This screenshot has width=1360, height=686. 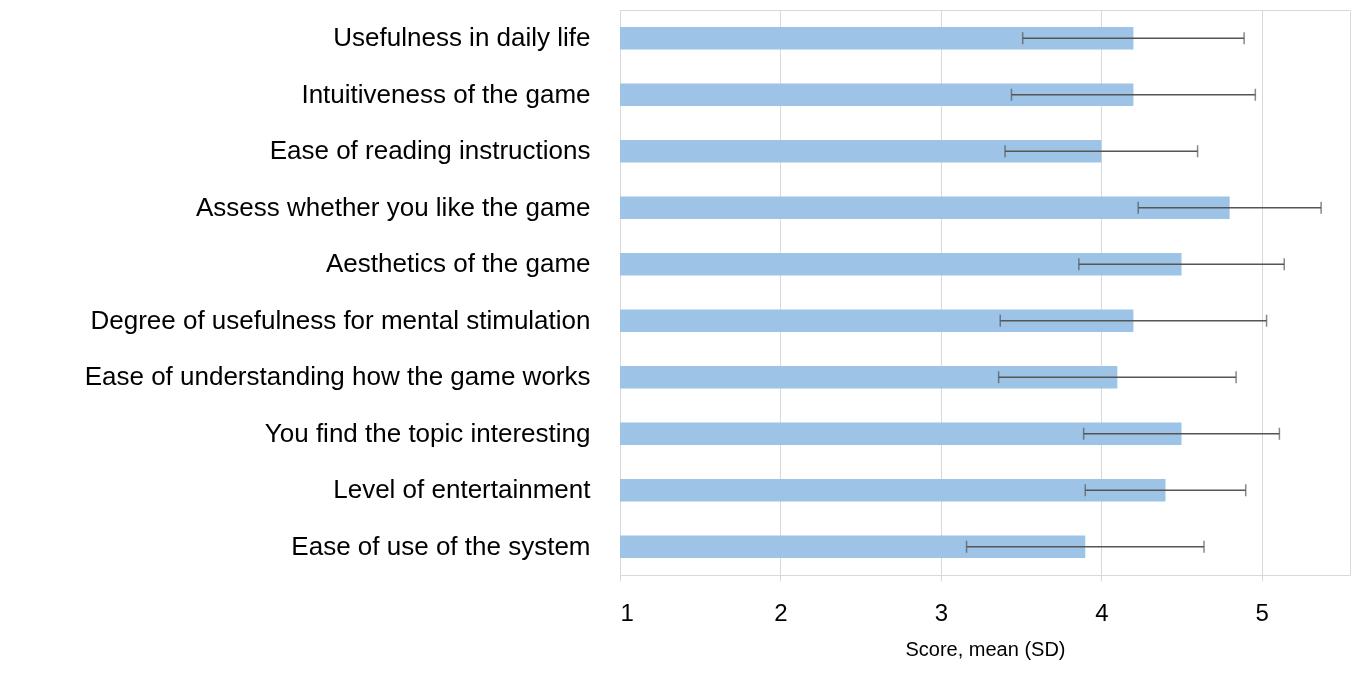 What do you see at coordinates (941, 612) in the screenshot?
I see `x-tick-label: 3` at bounding box center [941, 612].